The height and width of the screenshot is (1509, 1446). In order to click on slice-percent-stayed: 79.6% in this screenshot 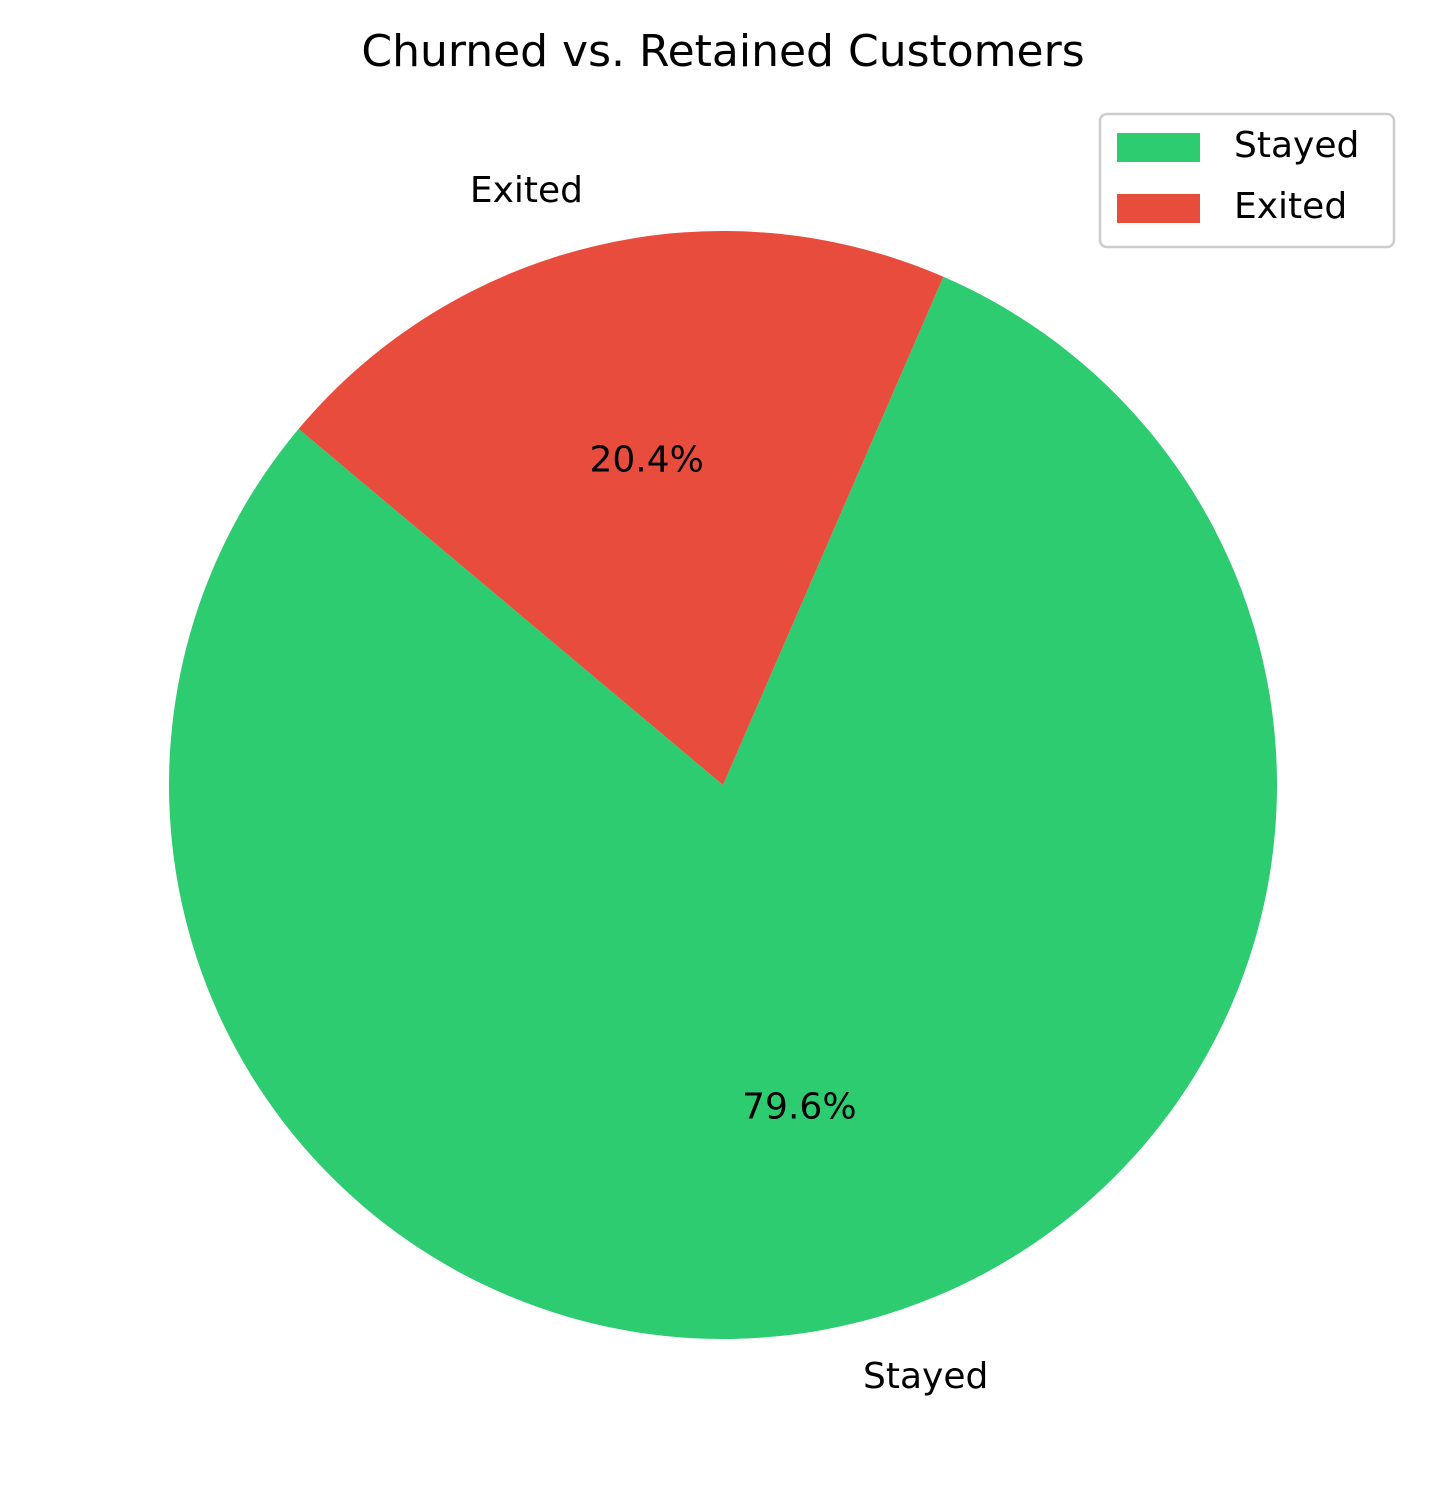, I will do `click(799, 1107)`.